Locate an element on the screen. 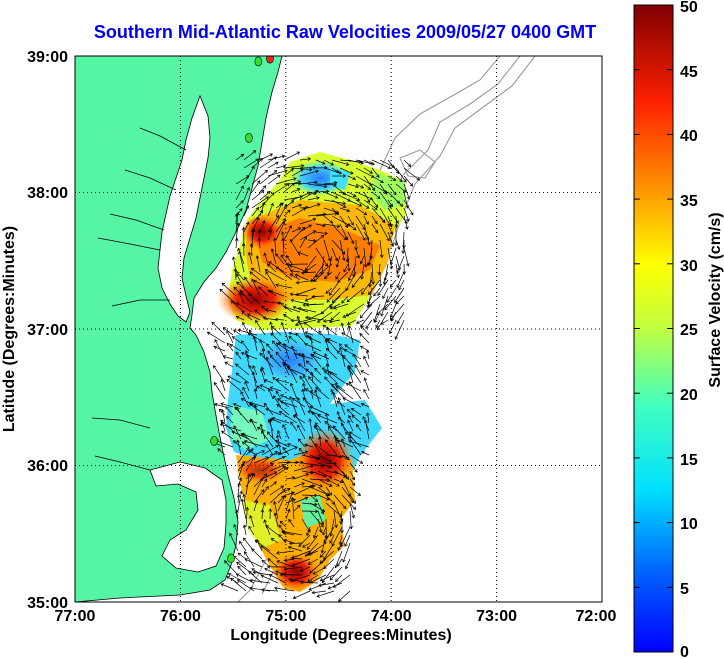  colorbar-tick-label: 15 is located at coordinates (689, 460).